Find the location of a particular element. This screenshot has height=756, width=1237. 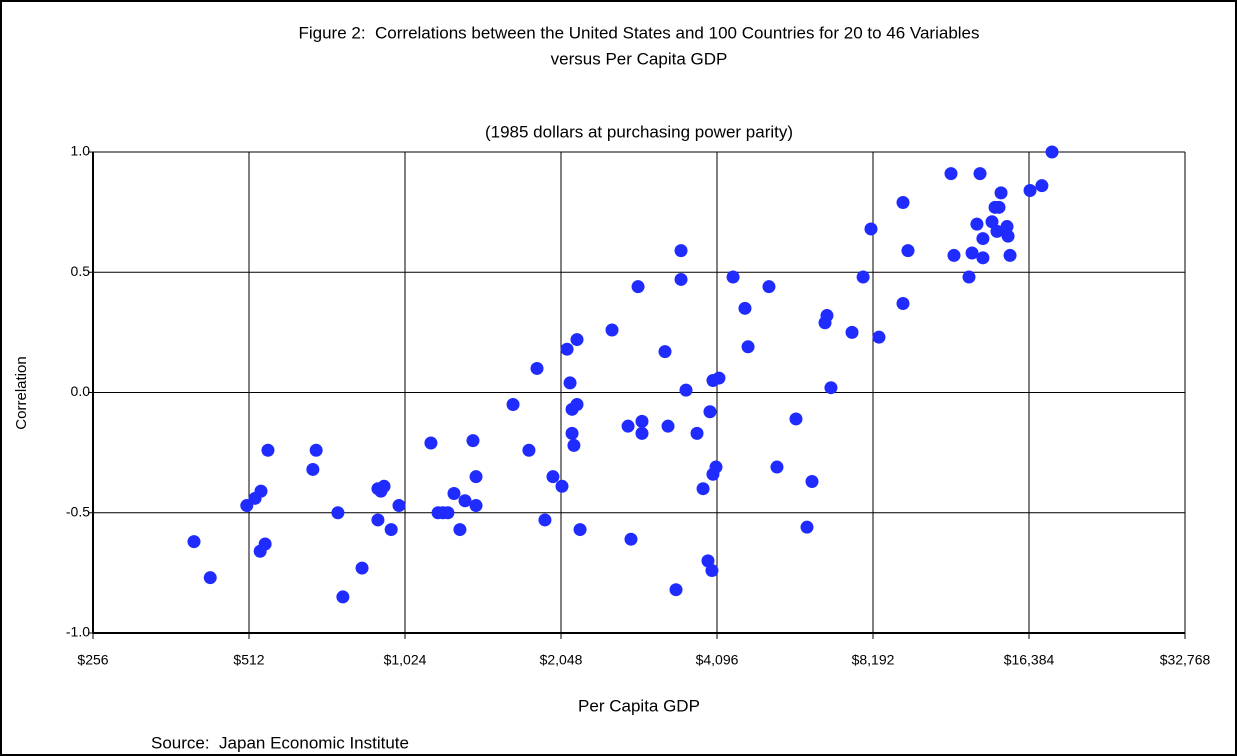

x-tick-label: $16,384 is located at coordinates (1029, 660).